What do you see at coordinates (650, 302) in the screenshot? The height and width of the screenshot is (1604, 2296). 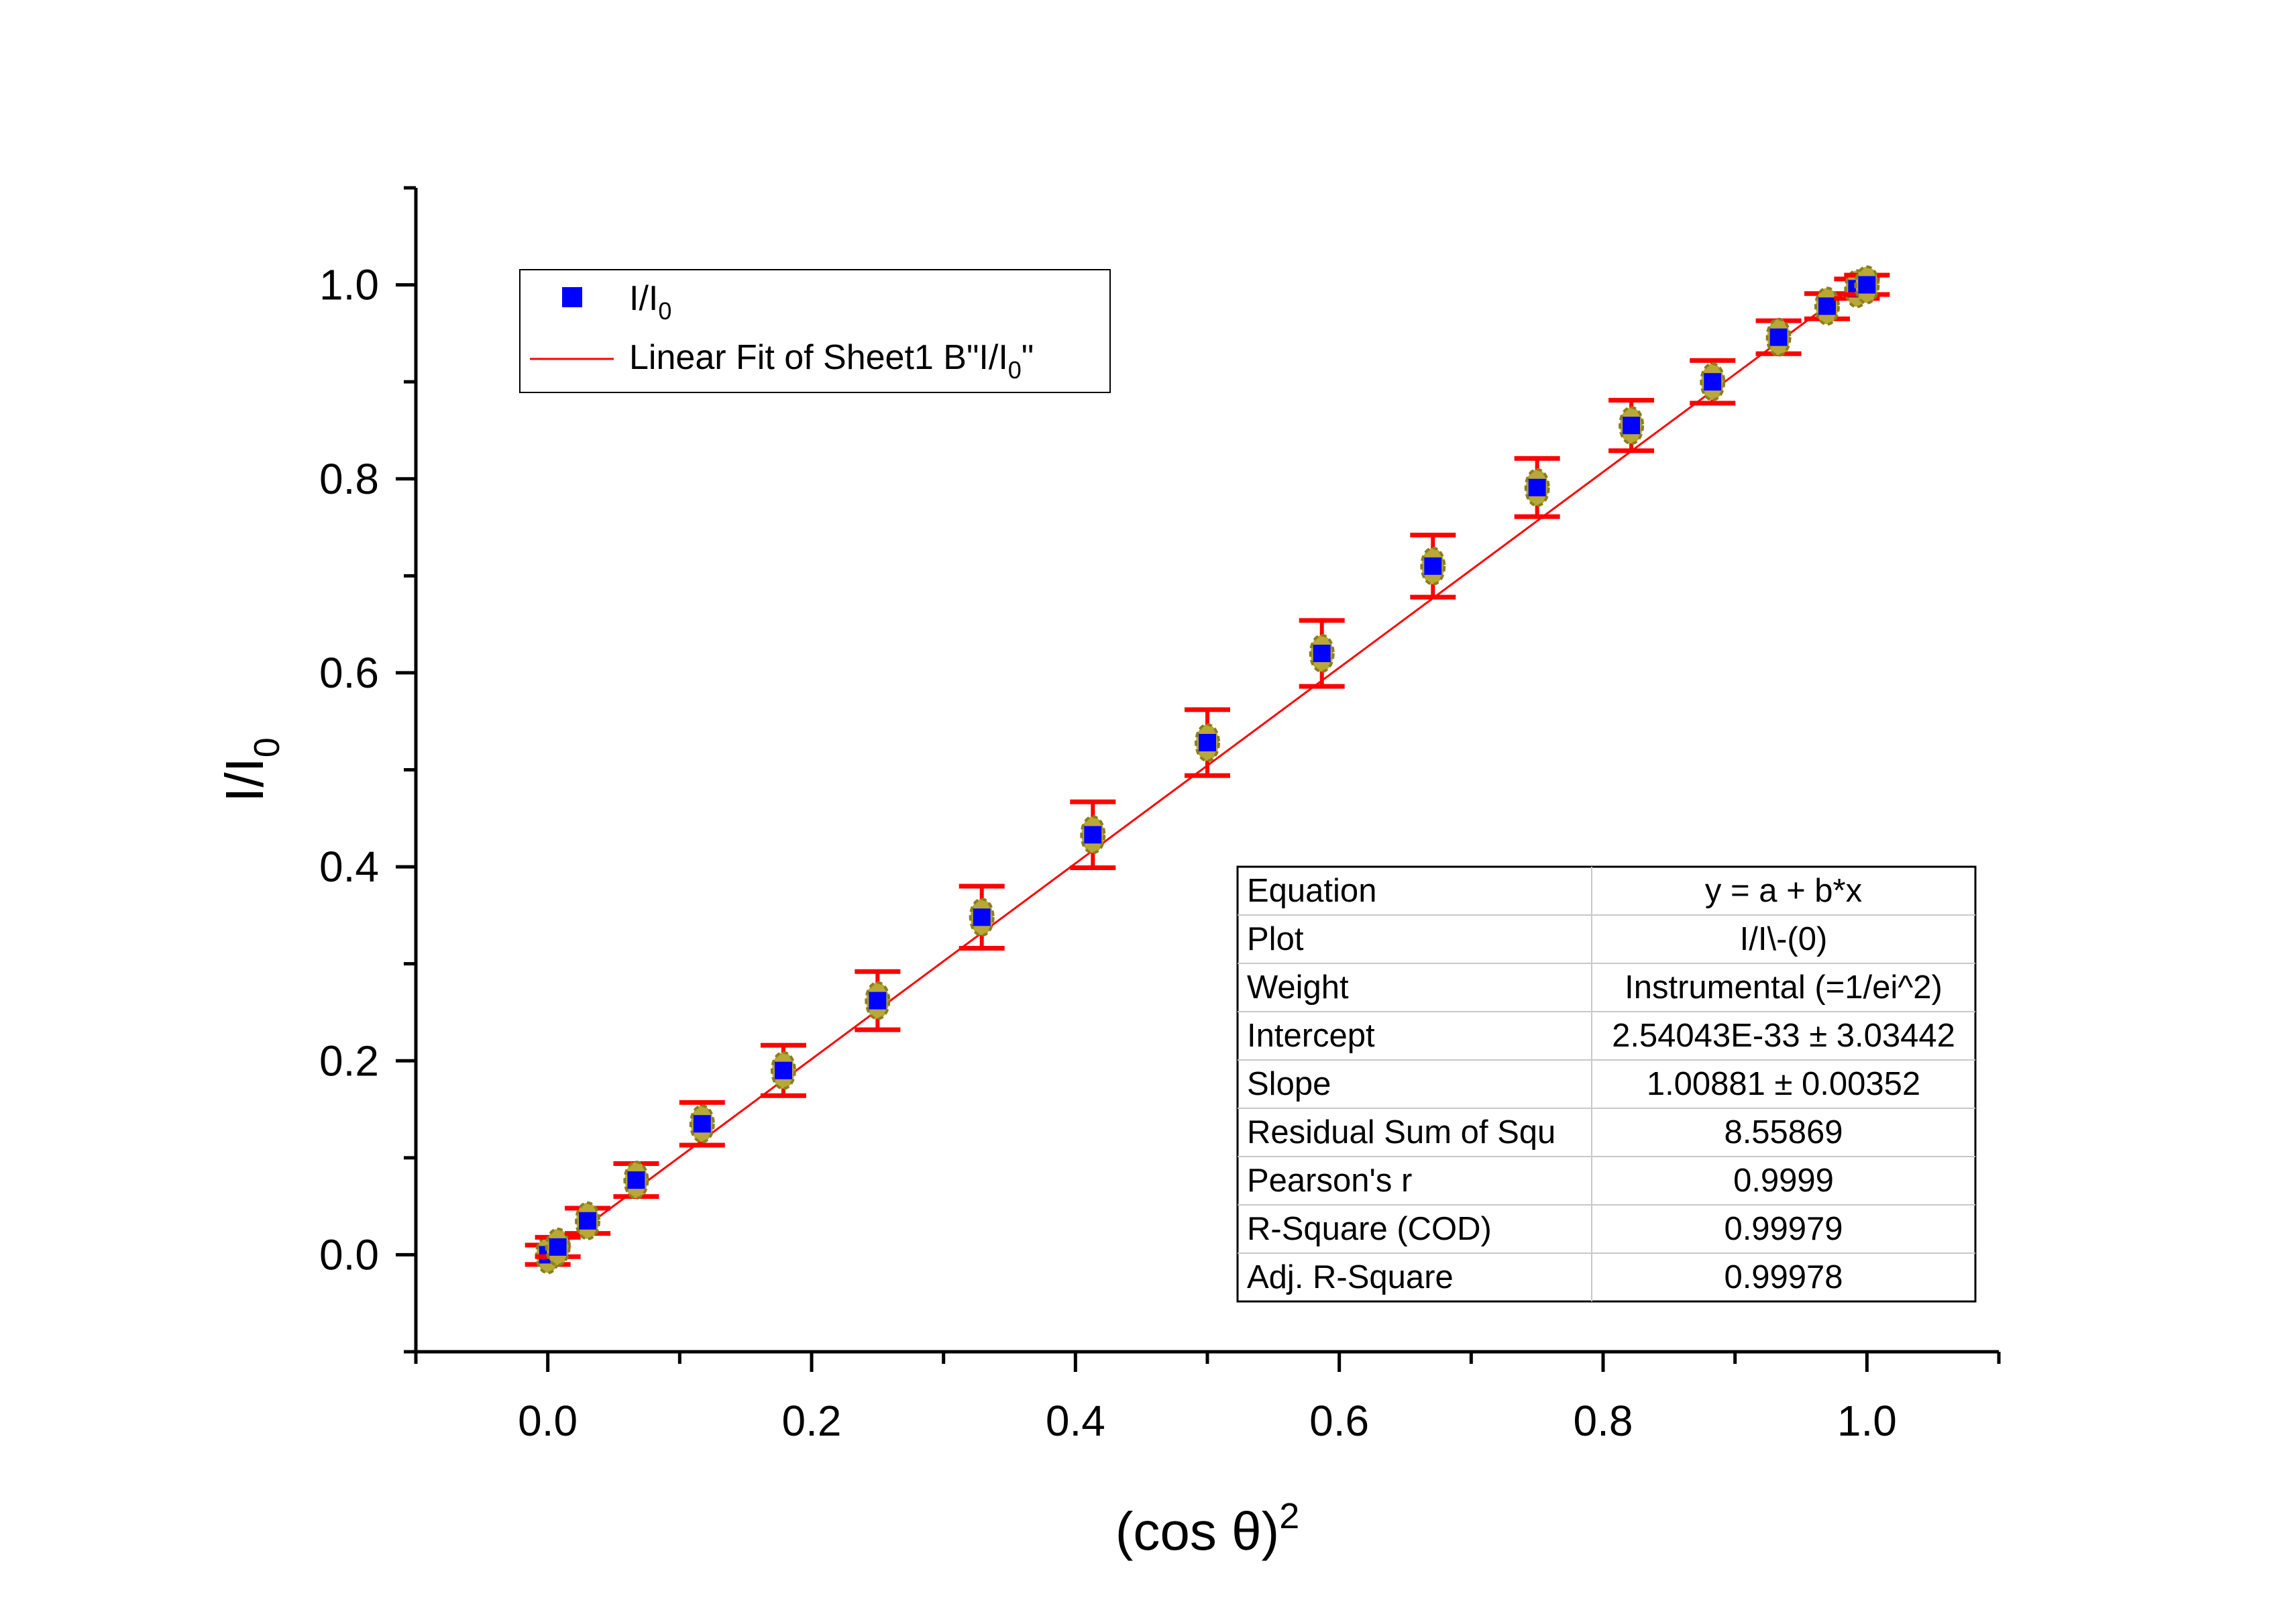 I see `legend-label-data: I/I0` at bounding box center [650, 302].